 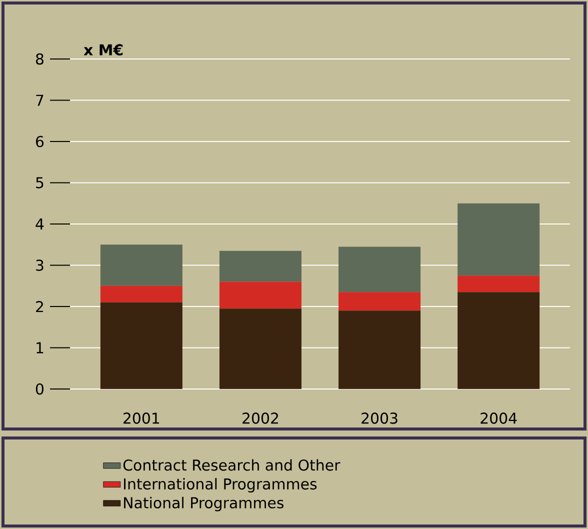 I want to click on y-tick-label: 7, so click(x=40, y=100).